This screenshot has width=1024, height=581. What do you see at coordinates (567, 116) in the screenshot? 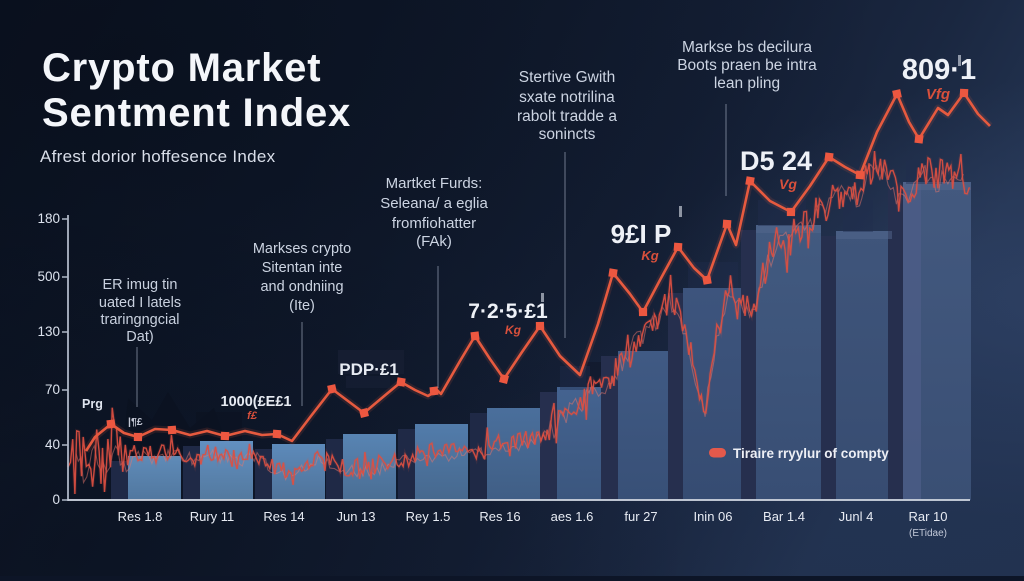
I see `svg-text: rabolt tradde a` at bounding box center [567, 116].